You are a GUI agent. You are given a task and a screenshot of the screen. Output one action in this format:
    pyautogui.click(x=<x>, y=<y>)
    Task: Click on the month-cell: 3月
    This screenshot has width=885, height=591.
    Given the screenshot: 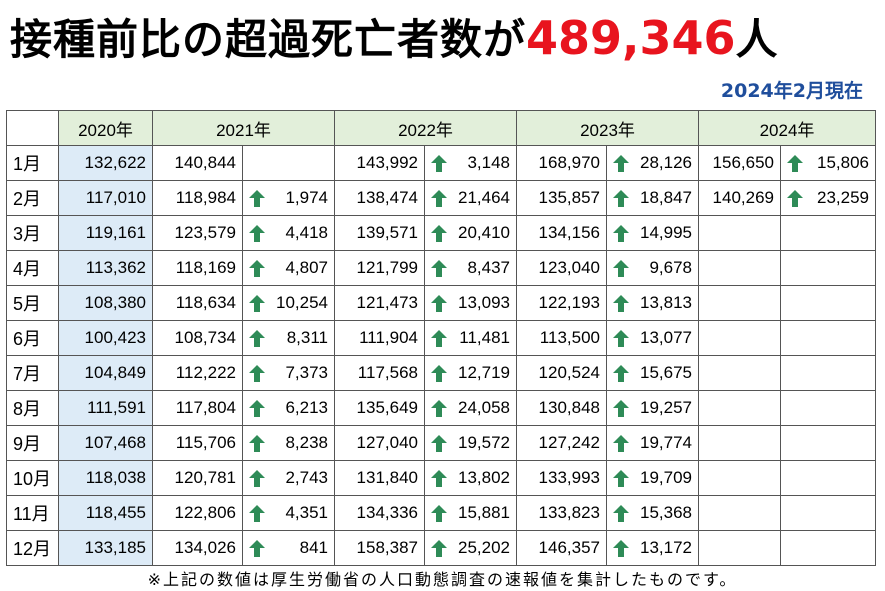 What is the action you would take?
    pyautogui.click(x=32, y=233)
    